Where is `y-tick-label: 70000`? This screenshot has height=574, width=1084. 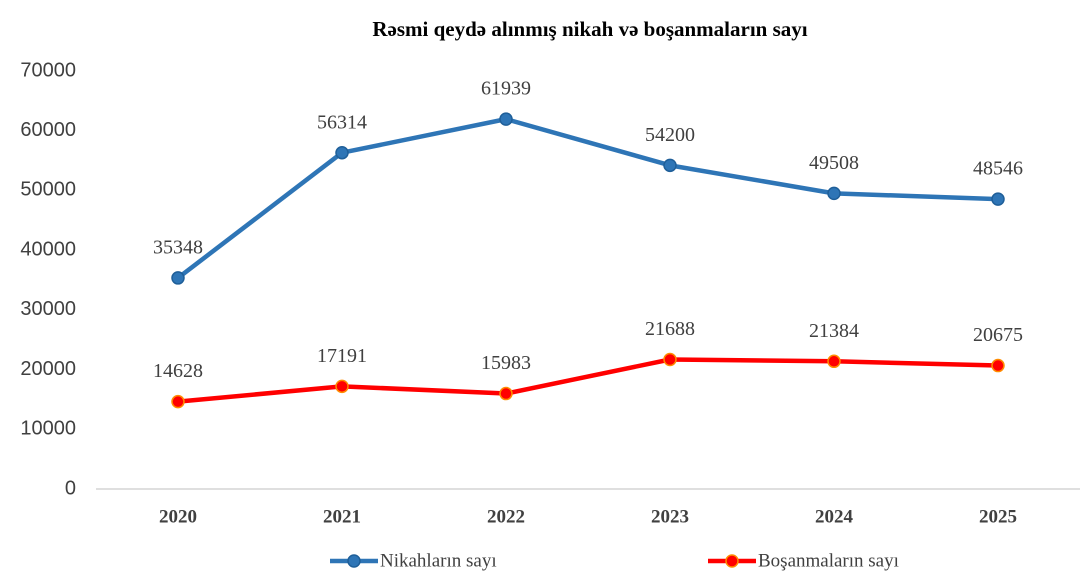 y-tick-label: 70000 is located at coordinates (48, 70).